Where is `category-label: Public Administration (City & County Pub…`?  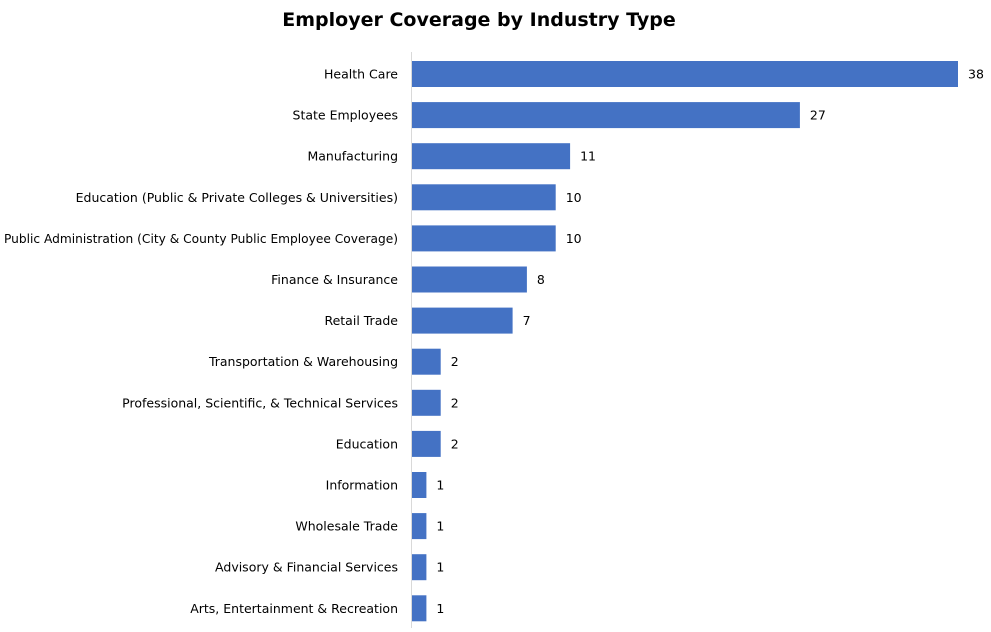 category-label: Public Administration (City & County Pub… is located at coordinates (201, 238).